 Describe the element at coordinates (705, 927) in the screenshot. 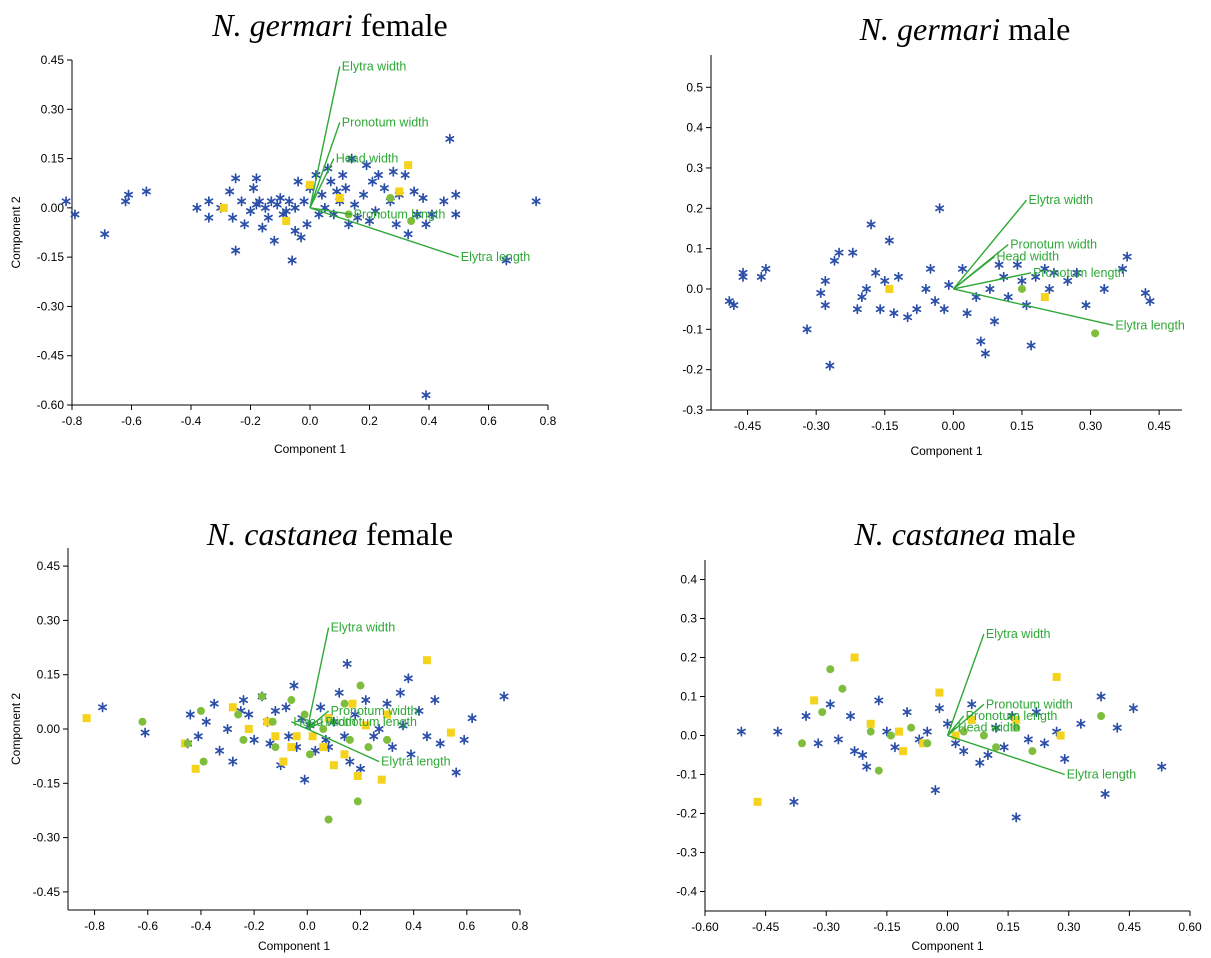

I see `x-tick-label: -0.60` at that location.